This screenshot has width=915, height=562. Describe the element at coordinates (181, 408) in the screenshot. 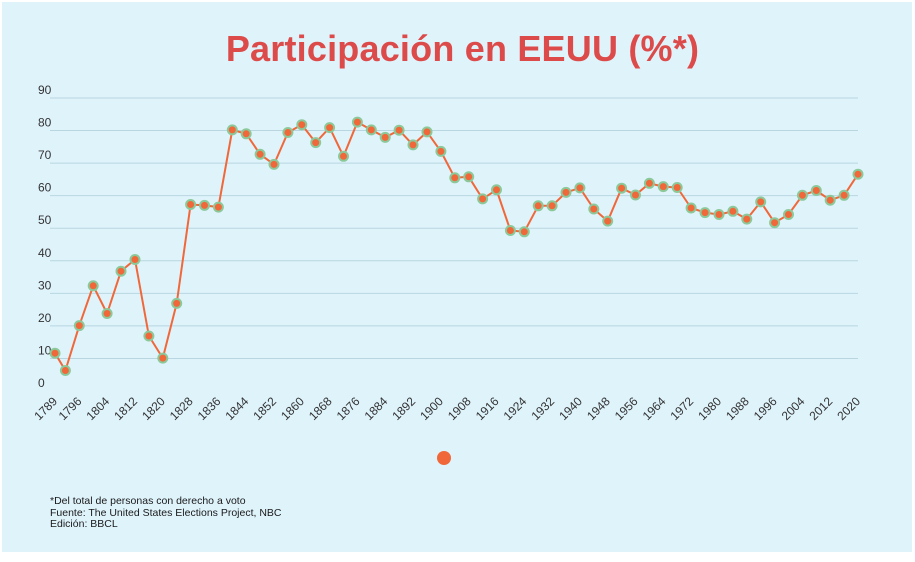

I see `x-tick-label: 1828` at that location.